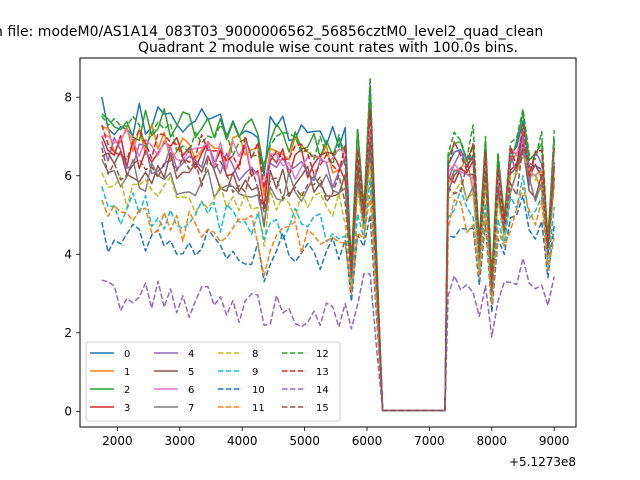 The width and height of the screenshot is (640, 480). What do you see at coordinates (68, 176) in the screenshot?
I see `y-tick-label: 6` at bounding box center [68, 176].